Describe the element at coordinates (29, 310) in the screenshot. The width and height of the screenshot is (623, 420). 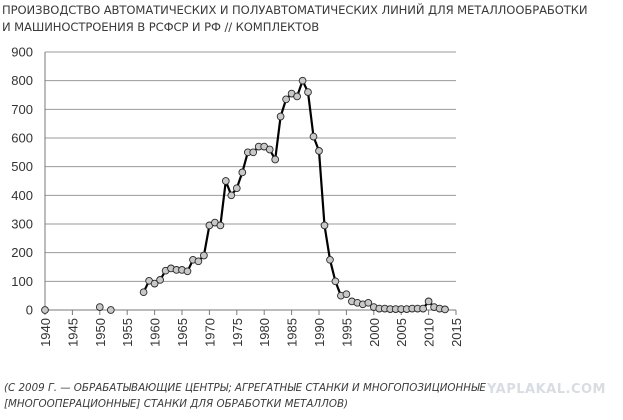
I see `y-tick-label-0: 0` at that location.